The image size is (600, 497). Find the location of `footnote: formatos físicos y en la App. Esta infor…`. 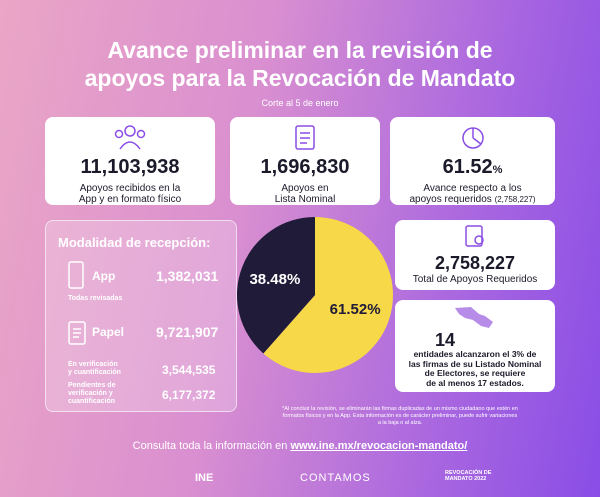

footnote: formatos físicos y en la App. Esta infor… is located at coordinates (400, 416).